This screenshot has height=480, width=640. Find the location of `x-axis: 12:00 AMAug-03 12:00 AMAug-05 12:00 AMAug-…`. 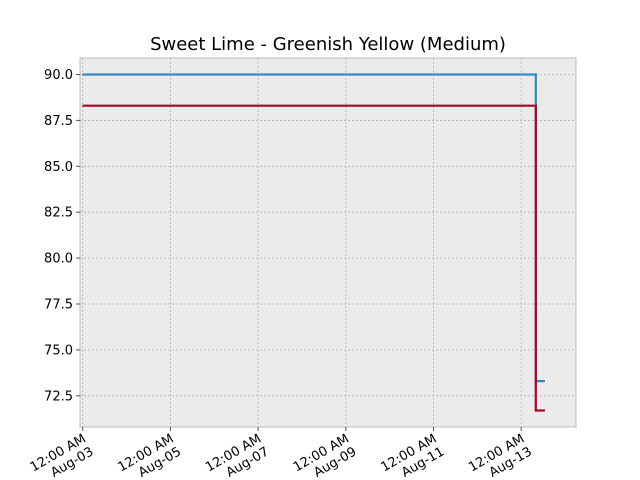

x-axis: 12:00 AMAug-03 12:00 AMAug-05 12:00 AMAug-… is located at coordinates (281, 453).